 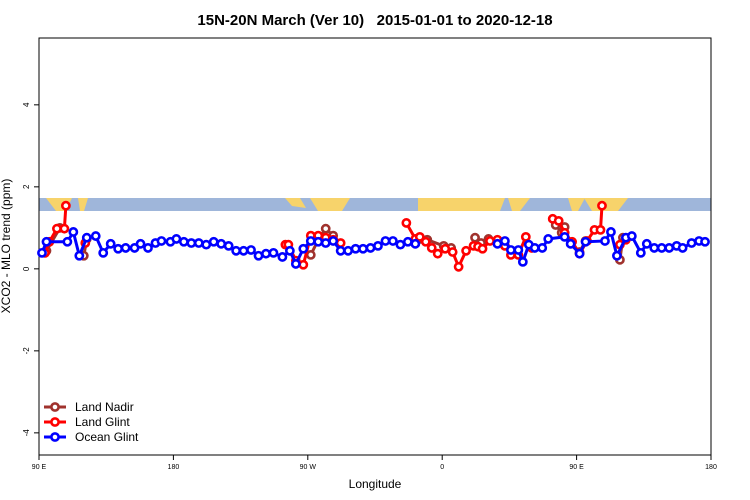 What do you see at coordinates (107, 437) in the screenshot?
I see `legend-label: Ocean Glint` at bounding box center [107, 437].